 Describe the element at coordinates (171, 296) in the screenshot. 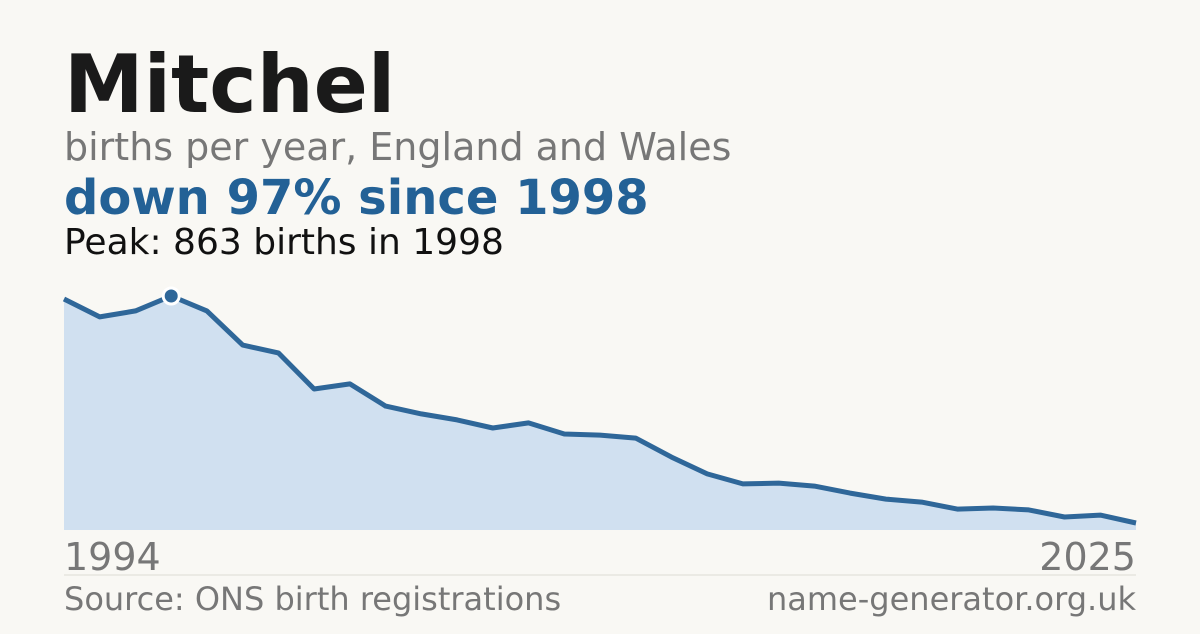

I see `peak-marker` at that location.